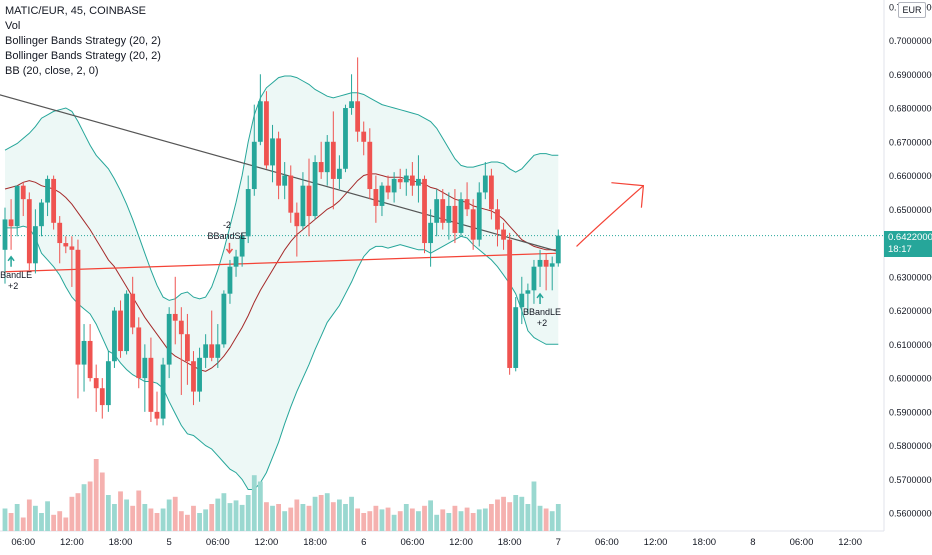  Describe the element at coordinates (83, 41) in the screenshot. I see `legend-indicator-bb-strategy-1: Bollinger Bands Strategy (20, 2)` at that location.